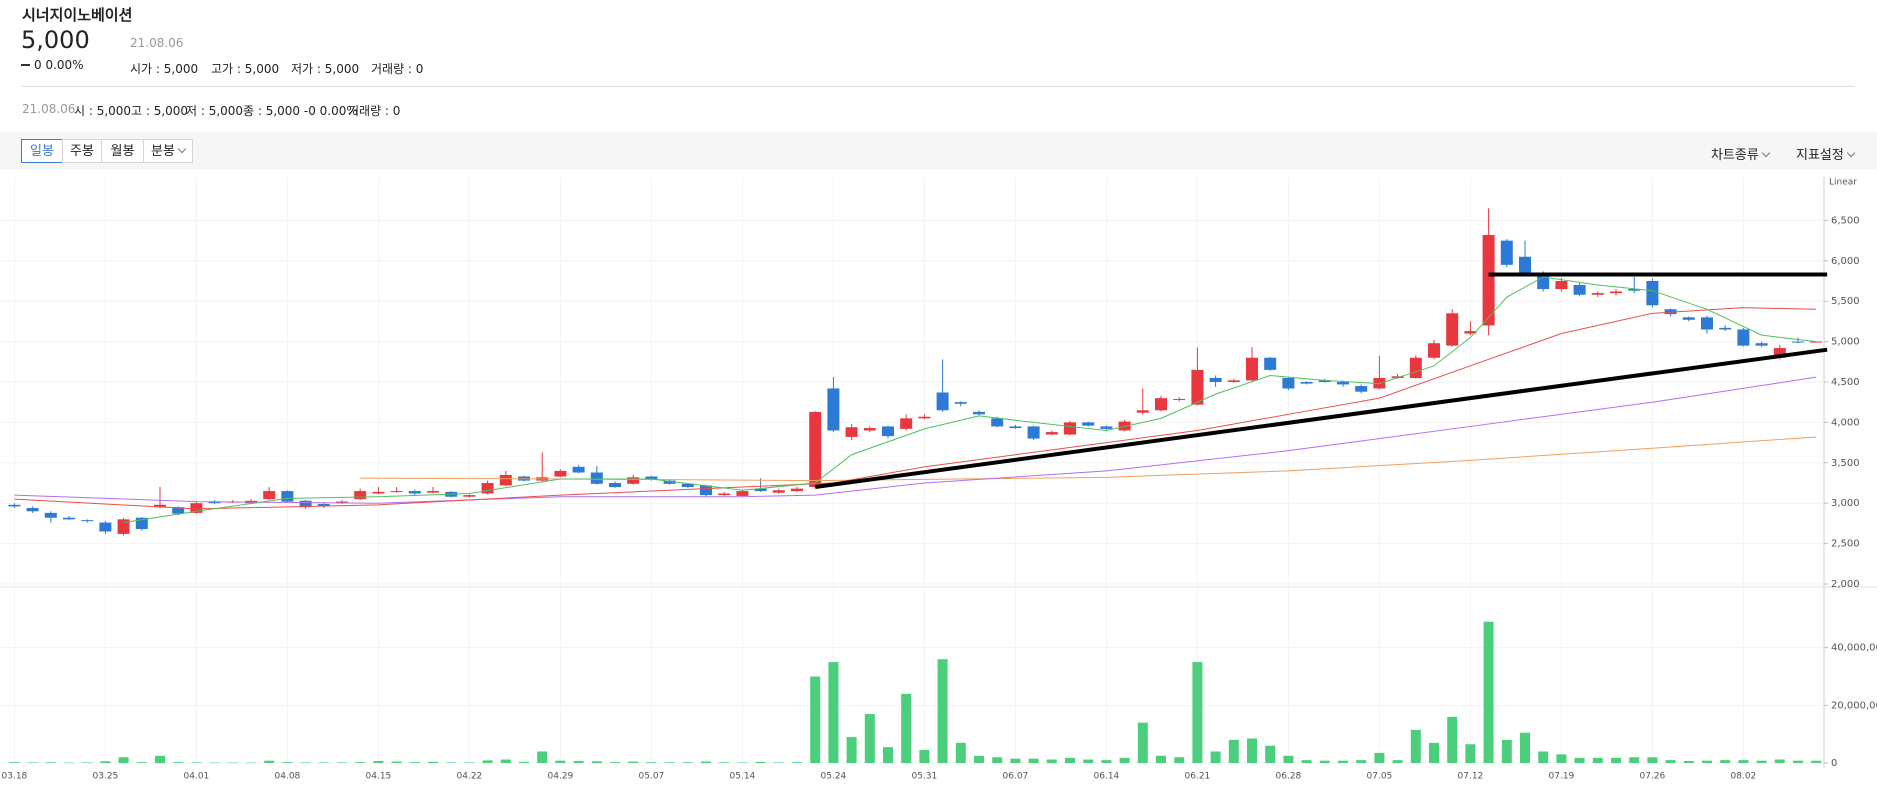 The width and height of the screenshot is (1877, 786). What do you see at coordinates (1744, 777) in the screenshot?
I see `x-tick-label: 08.02` at bounding box center [1744, 777].